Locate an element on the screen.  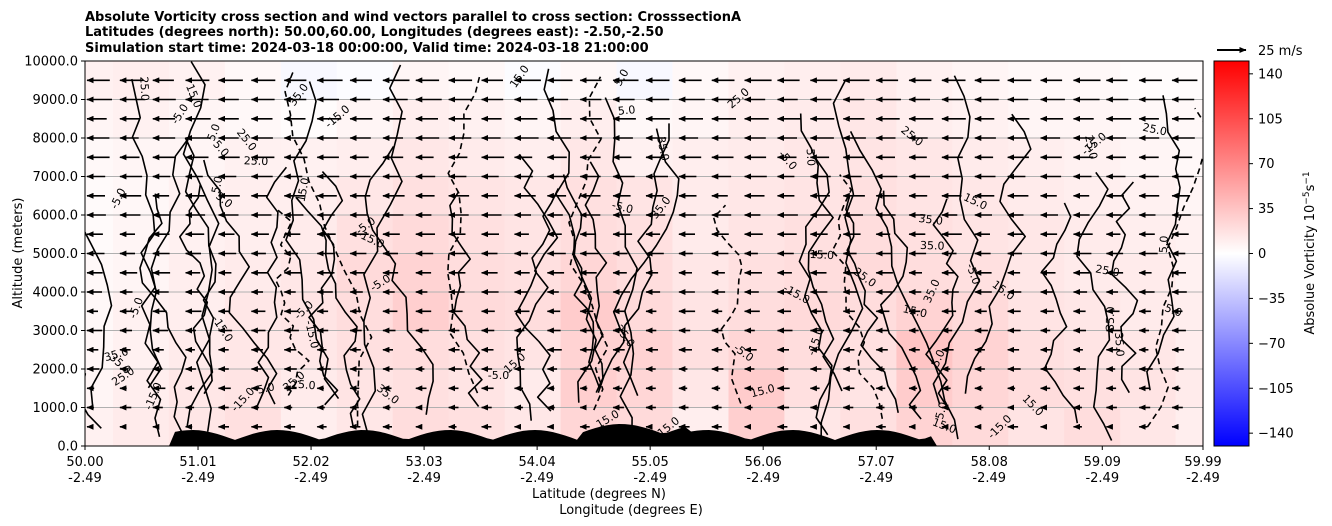
x-tick-label-lat: 56.06 is located at coordinates (763, 462).